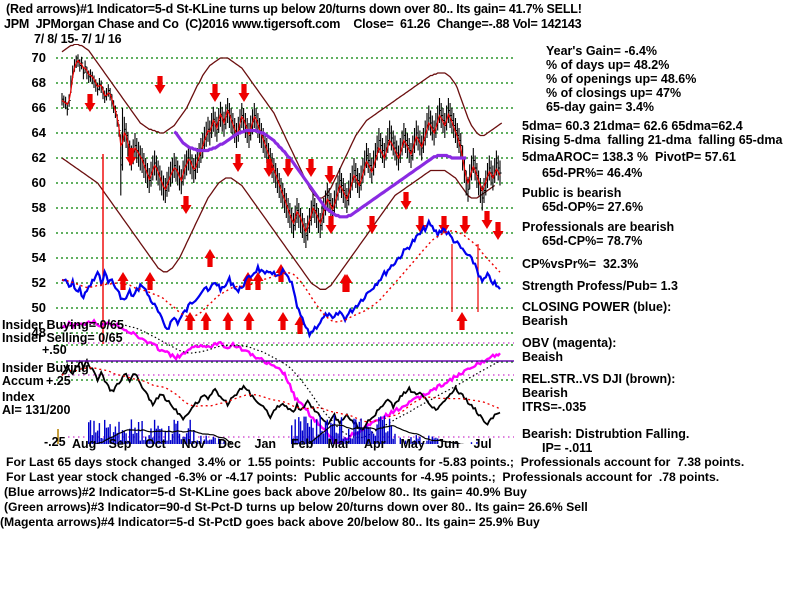 Image resolution: width=800 pixels, height=600 pixels. What do you see at coordinates (38, 107) in the screenshot?
I see `price-axis-tick: 66` at bounding box center [38, 107].